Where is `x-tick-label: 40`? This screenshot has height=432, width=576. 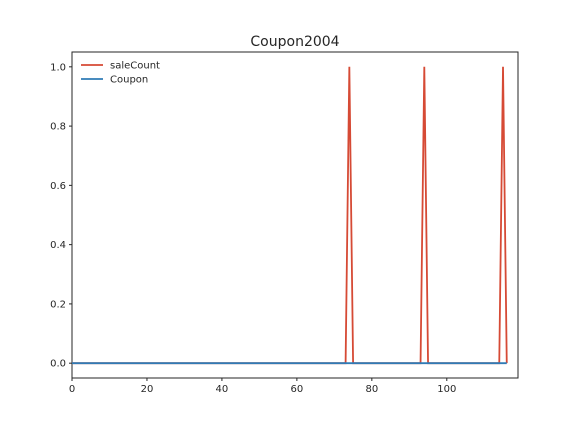
x-tick-label: 40 is located at coordinates (222, 389).